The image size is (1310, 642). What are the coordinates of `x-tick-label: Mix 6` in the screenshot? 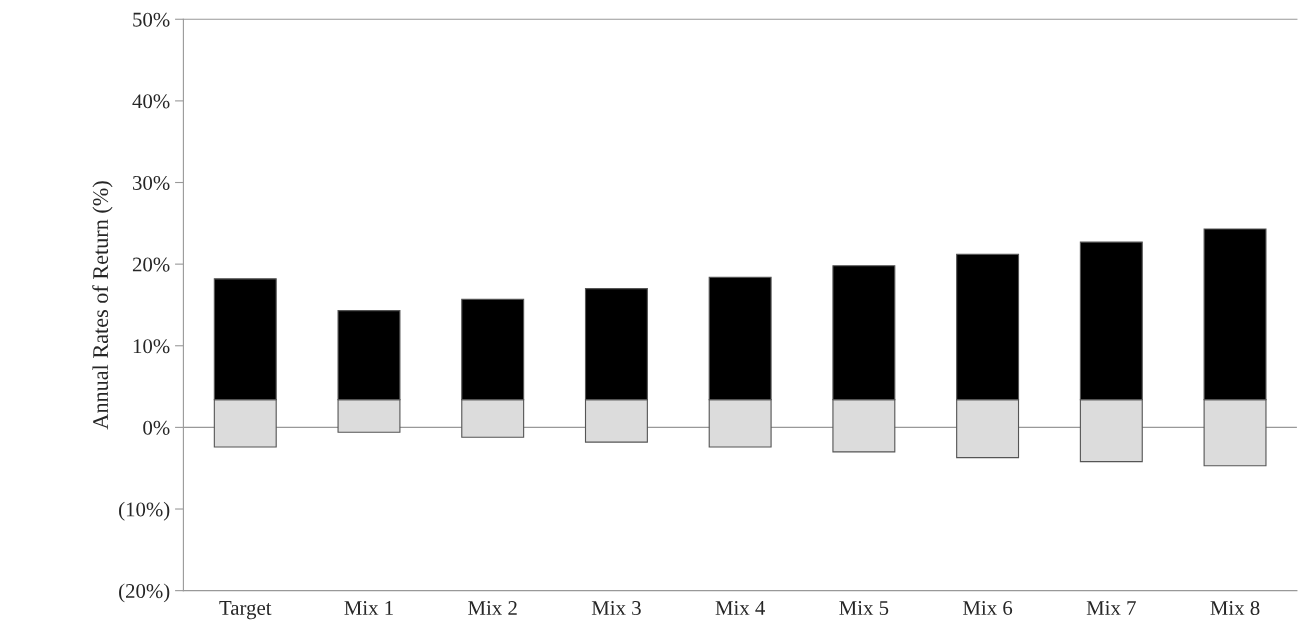 It's located at (988, 608).